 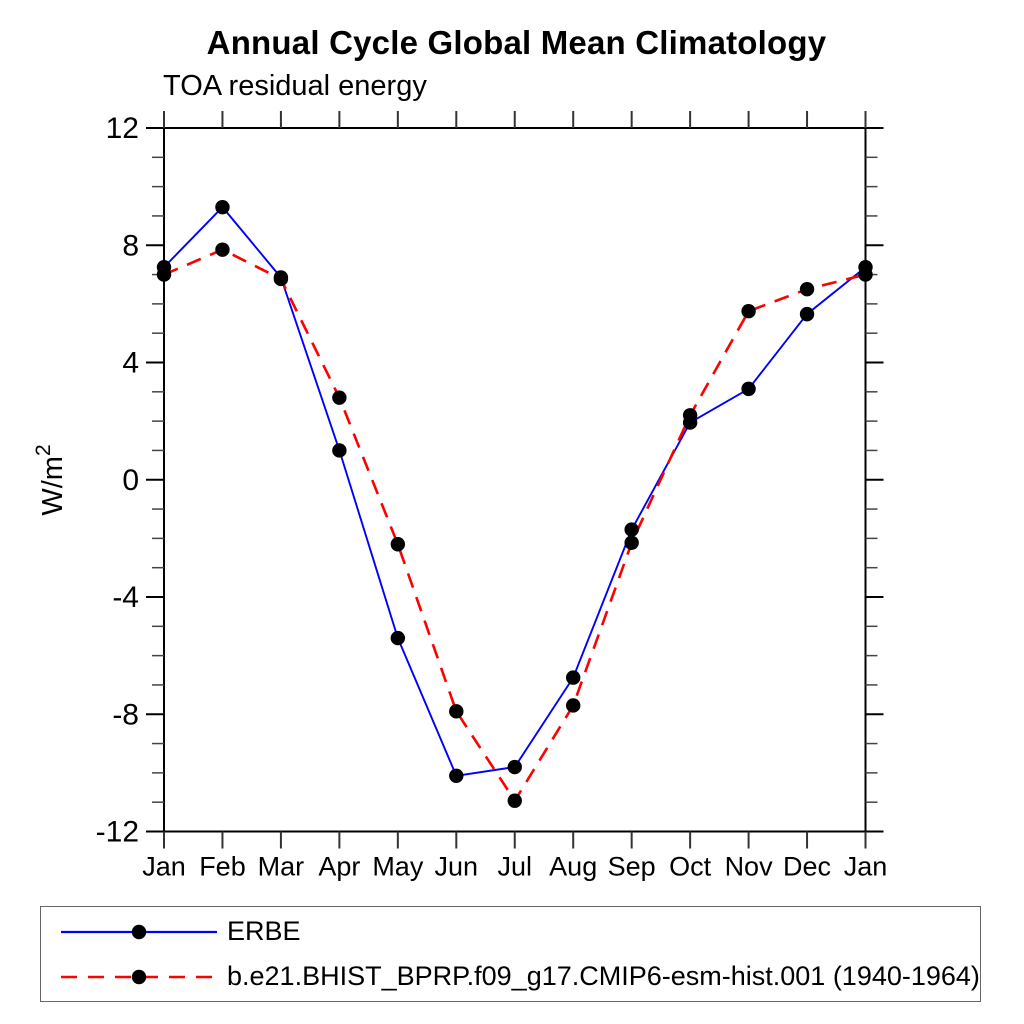 I want to click on y-tick-label: 8, so click(x=130, y=245).